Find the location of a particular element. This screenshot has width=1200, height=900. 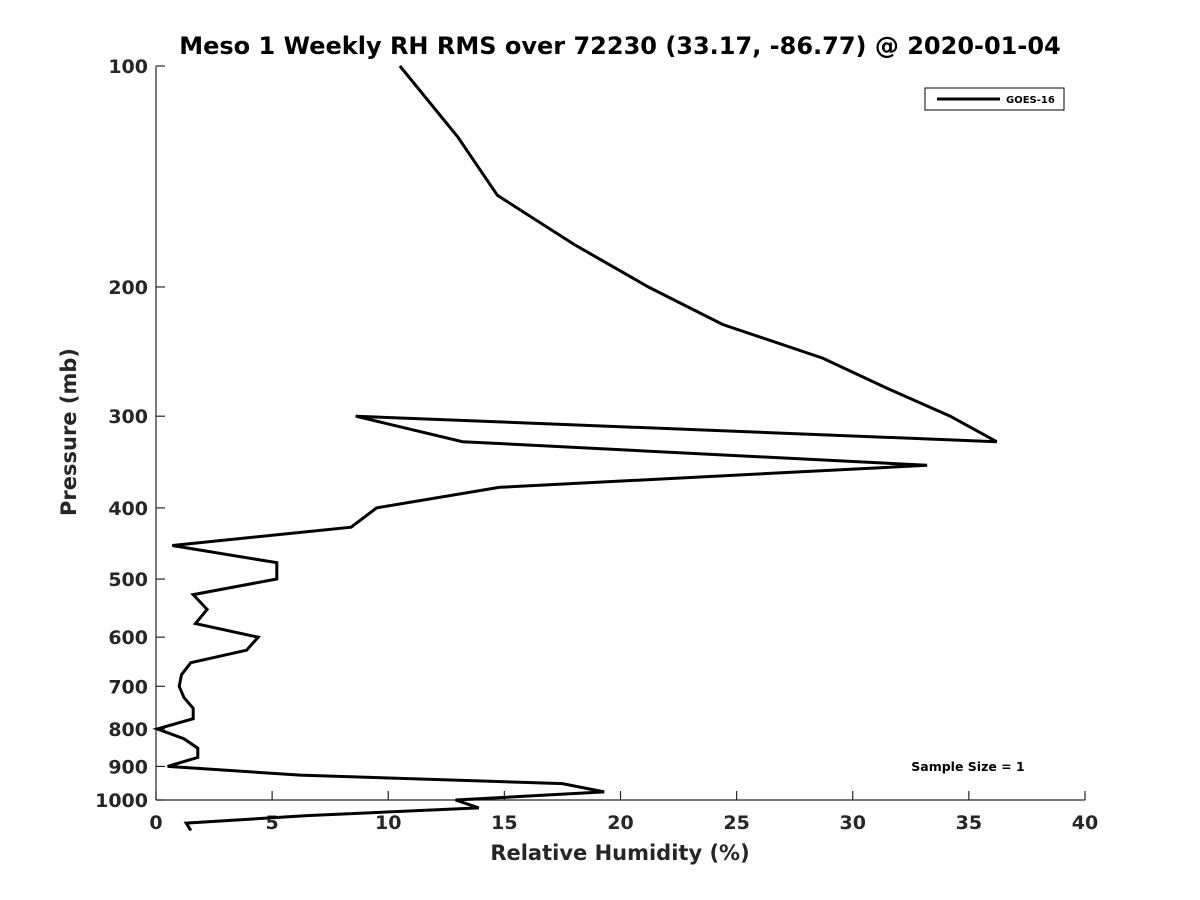

y-tick-label: 500 is located at coordinates (128, 580).